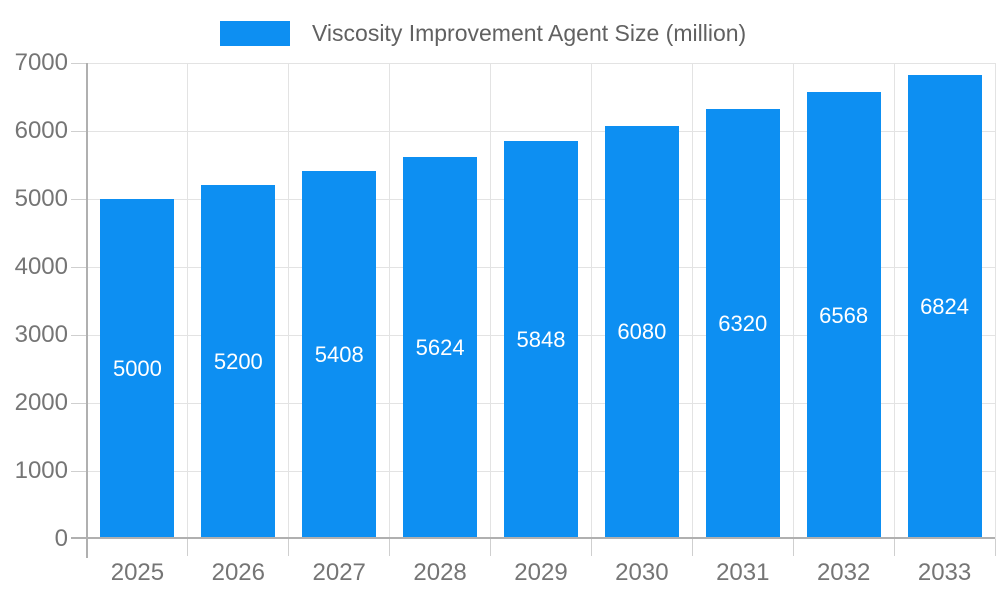 This screenshot has width=1000, height=600. I want to click on bar: 5848, so click(541, 340).